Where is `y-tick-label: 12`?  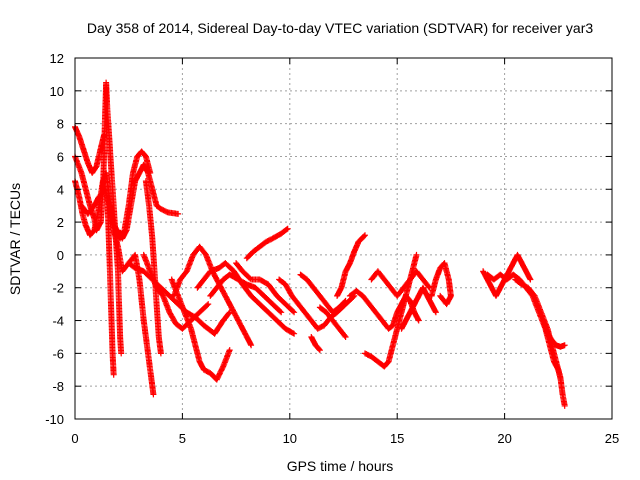 y-tick-label: 12 is located at coordinates (57, 58).